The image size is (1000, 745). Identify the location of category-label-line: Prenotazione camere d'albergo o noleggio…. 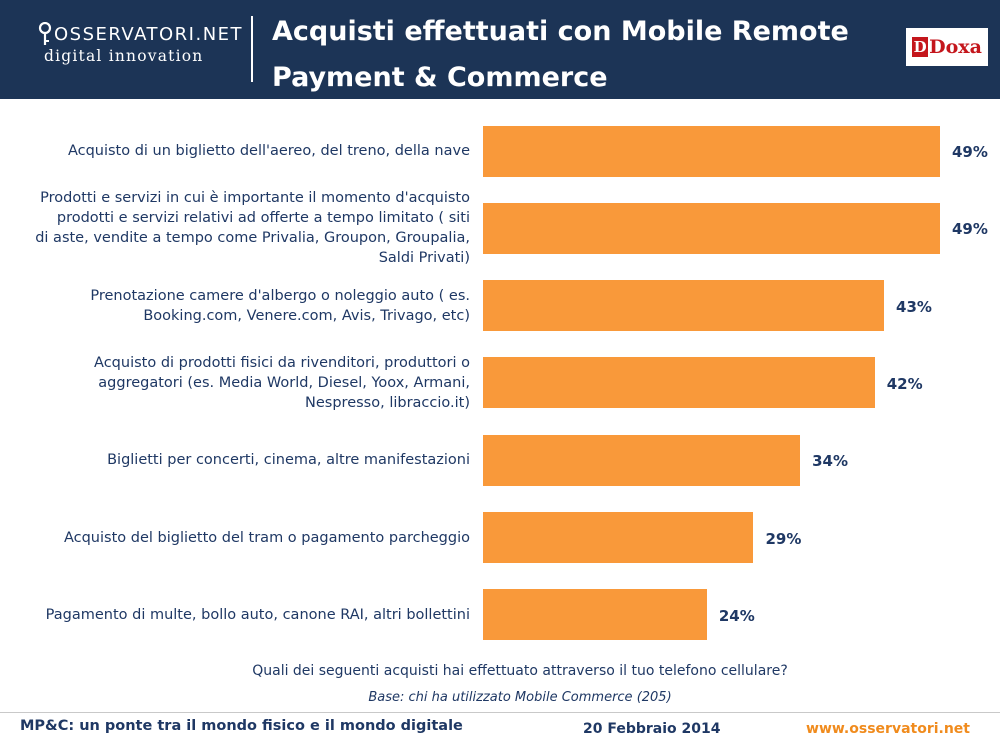
(280, 295).